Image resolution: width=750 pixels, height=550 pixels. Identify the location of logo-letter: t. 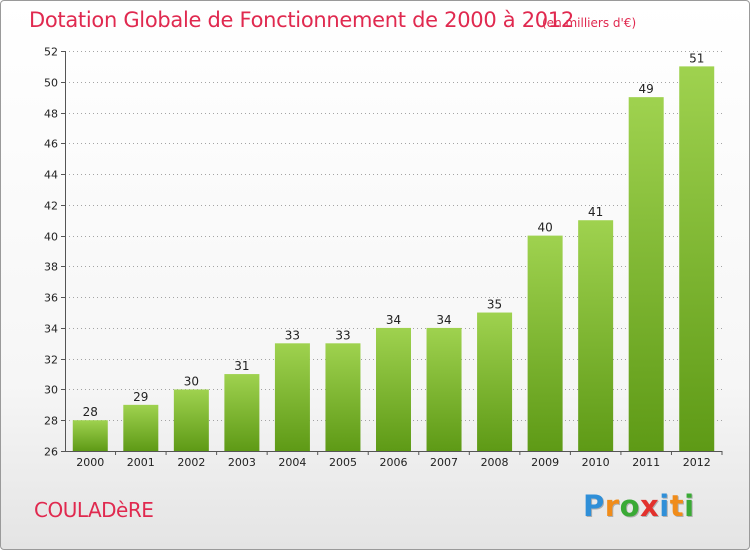
(677, 506).